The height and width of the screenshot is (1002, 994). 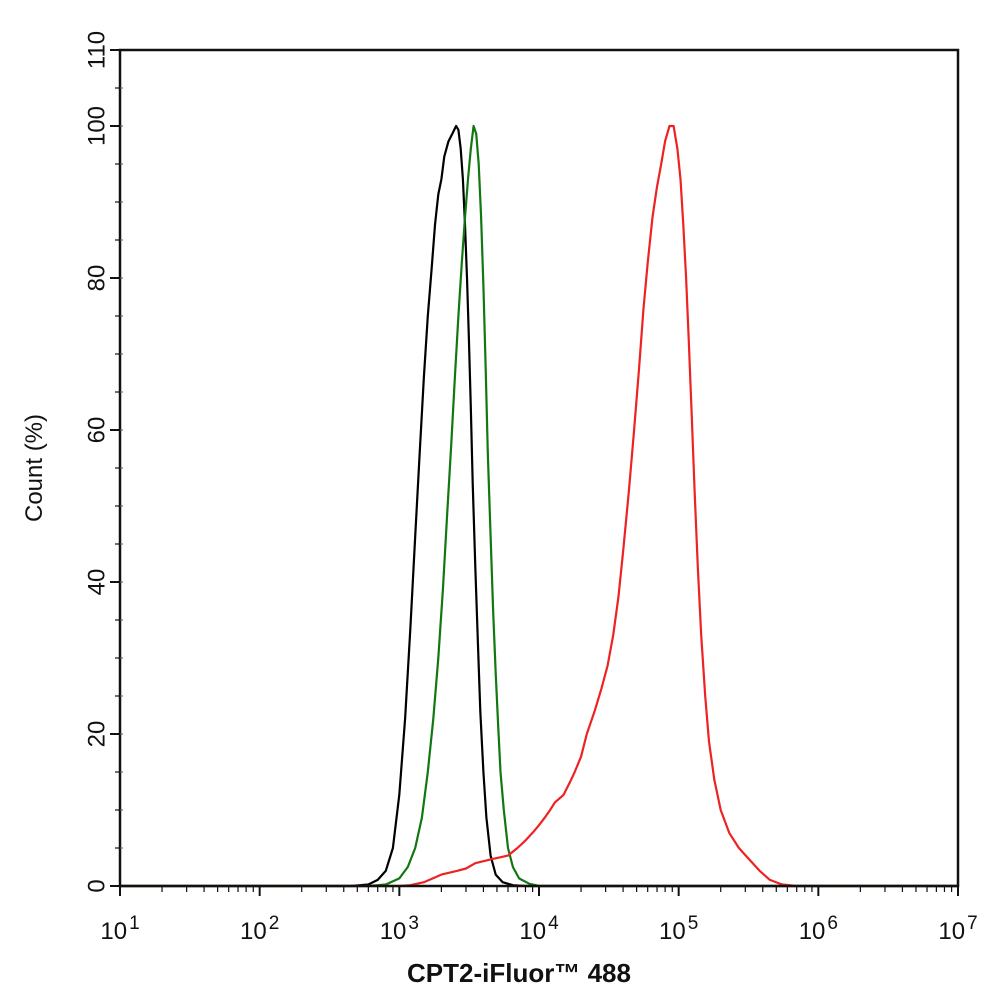 What do you see at coordinates (818, 929) in the screenshot?
I see `x-tick-label: 10 6` at bounding box center [818, 929].